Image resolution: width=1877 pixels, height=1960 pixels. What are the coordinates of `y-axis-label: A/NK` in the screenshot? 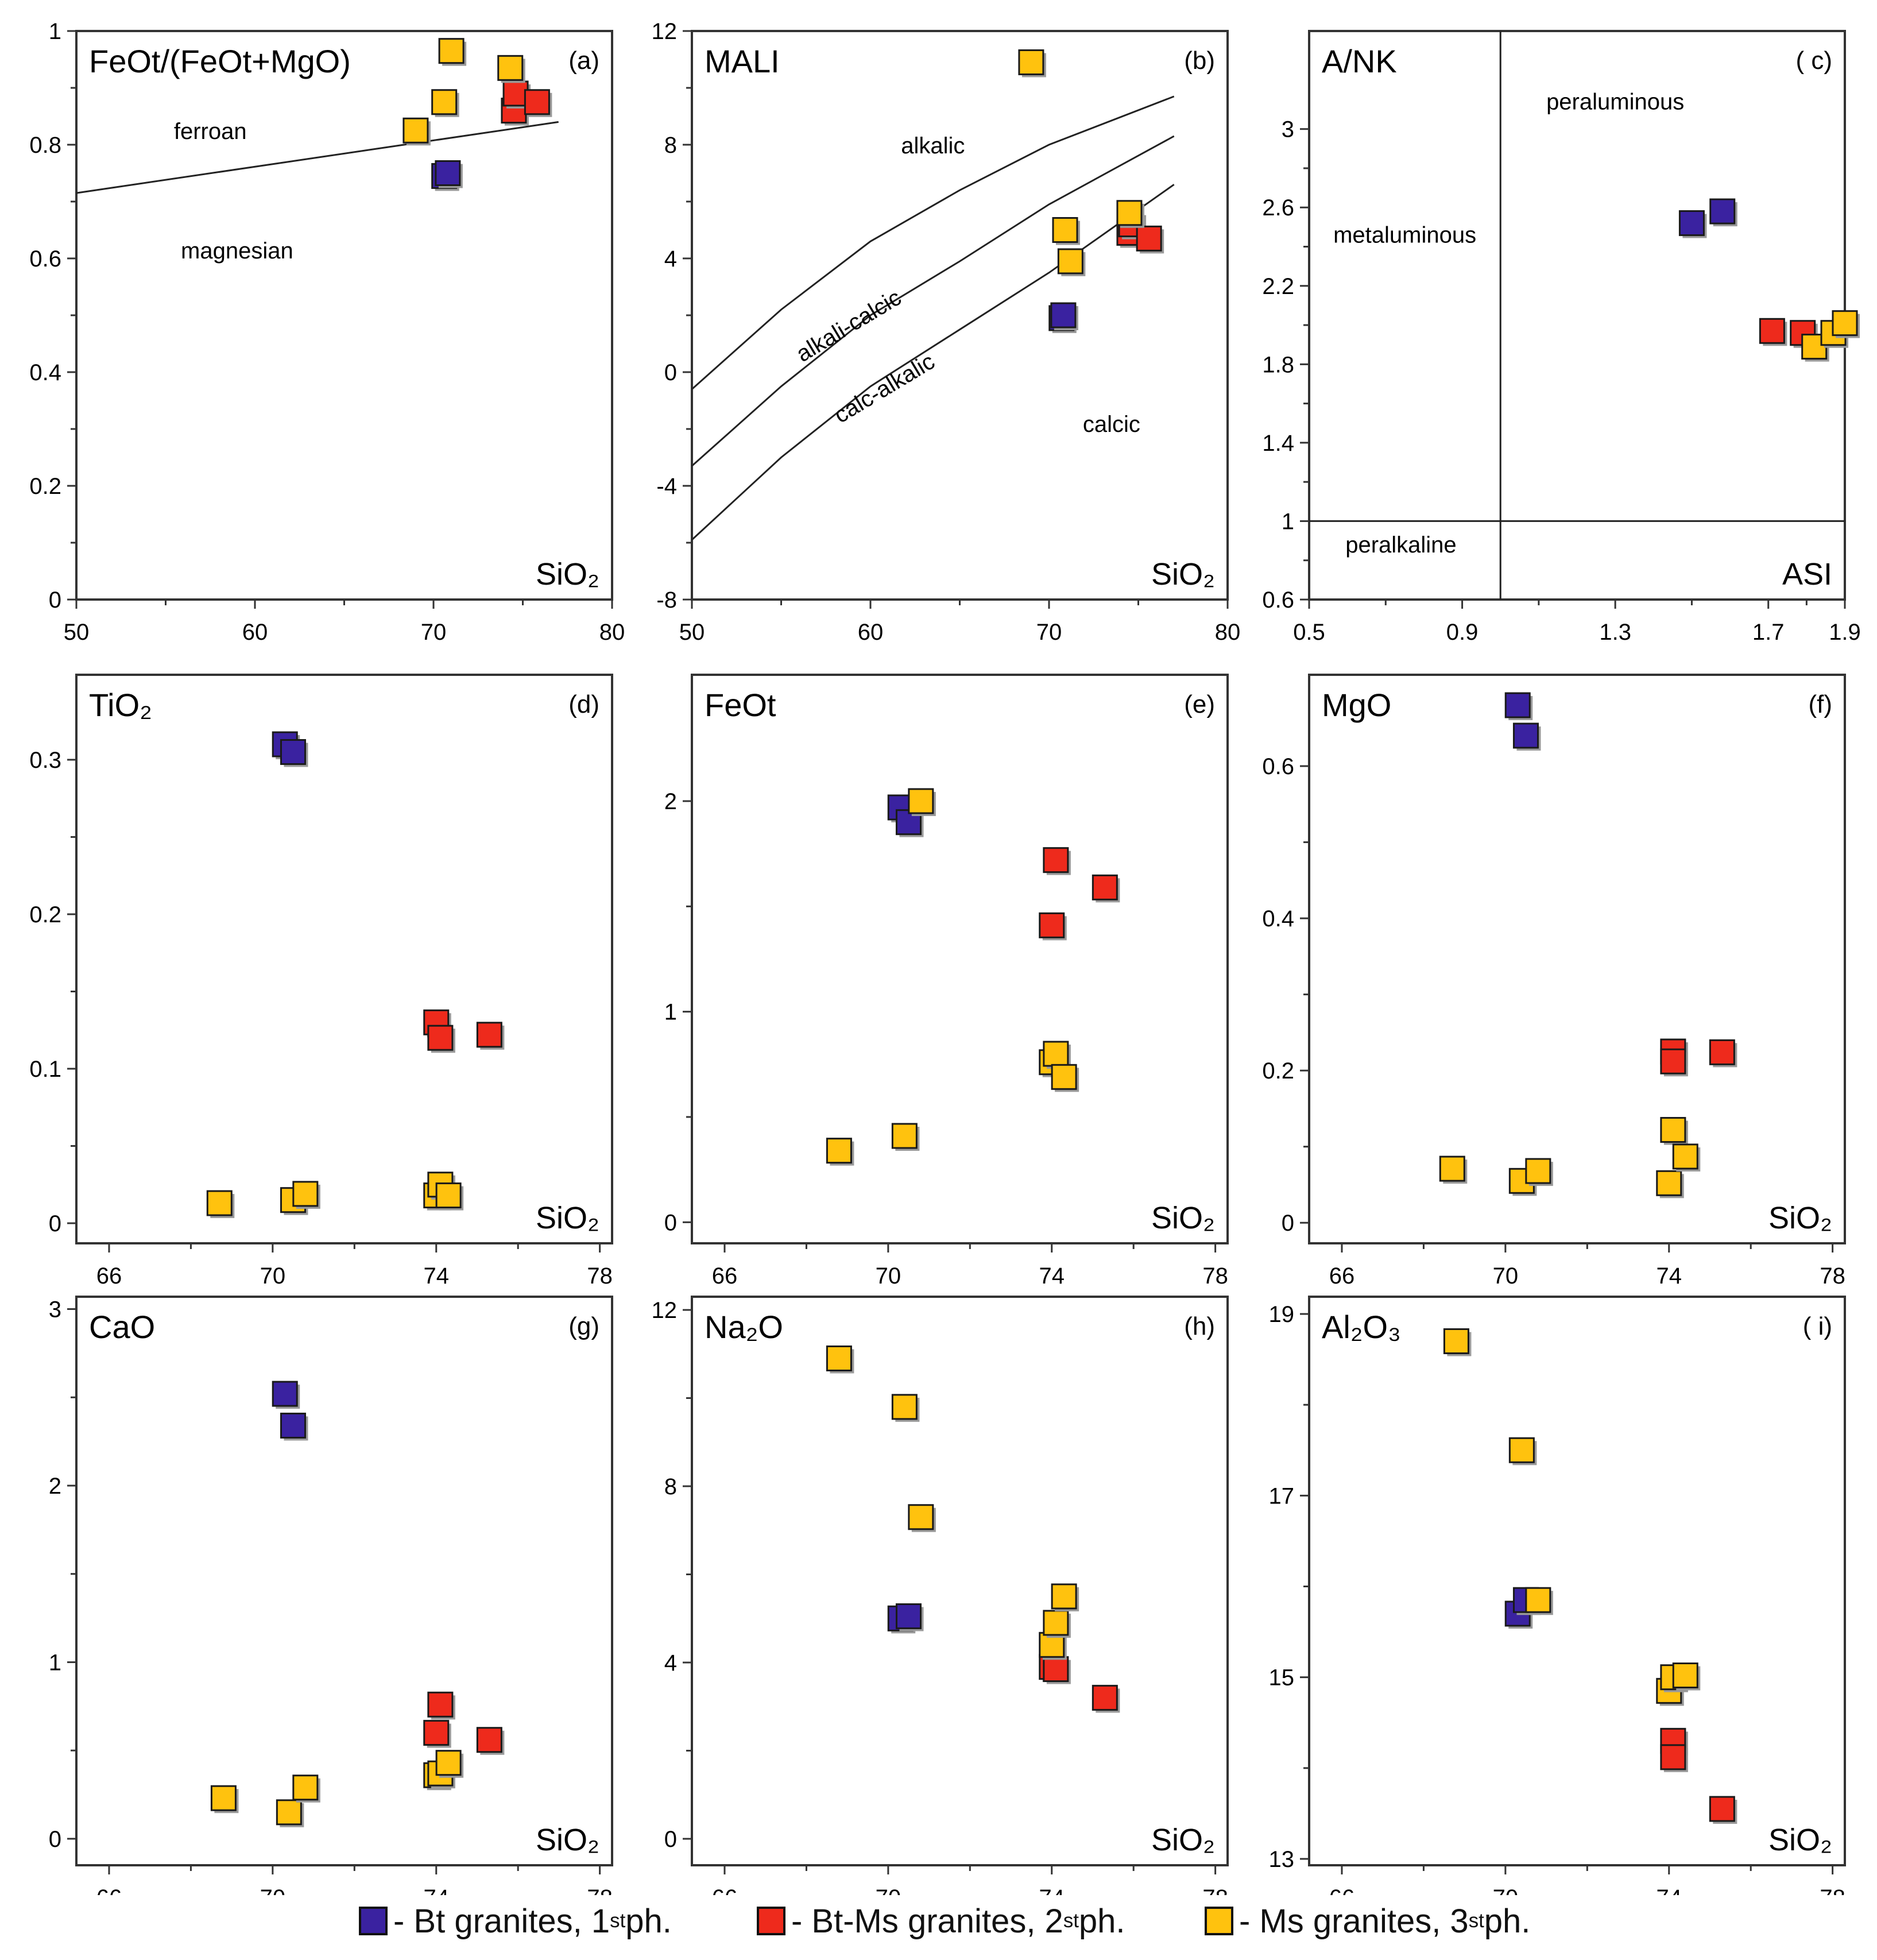 It's located at (1359, 61).